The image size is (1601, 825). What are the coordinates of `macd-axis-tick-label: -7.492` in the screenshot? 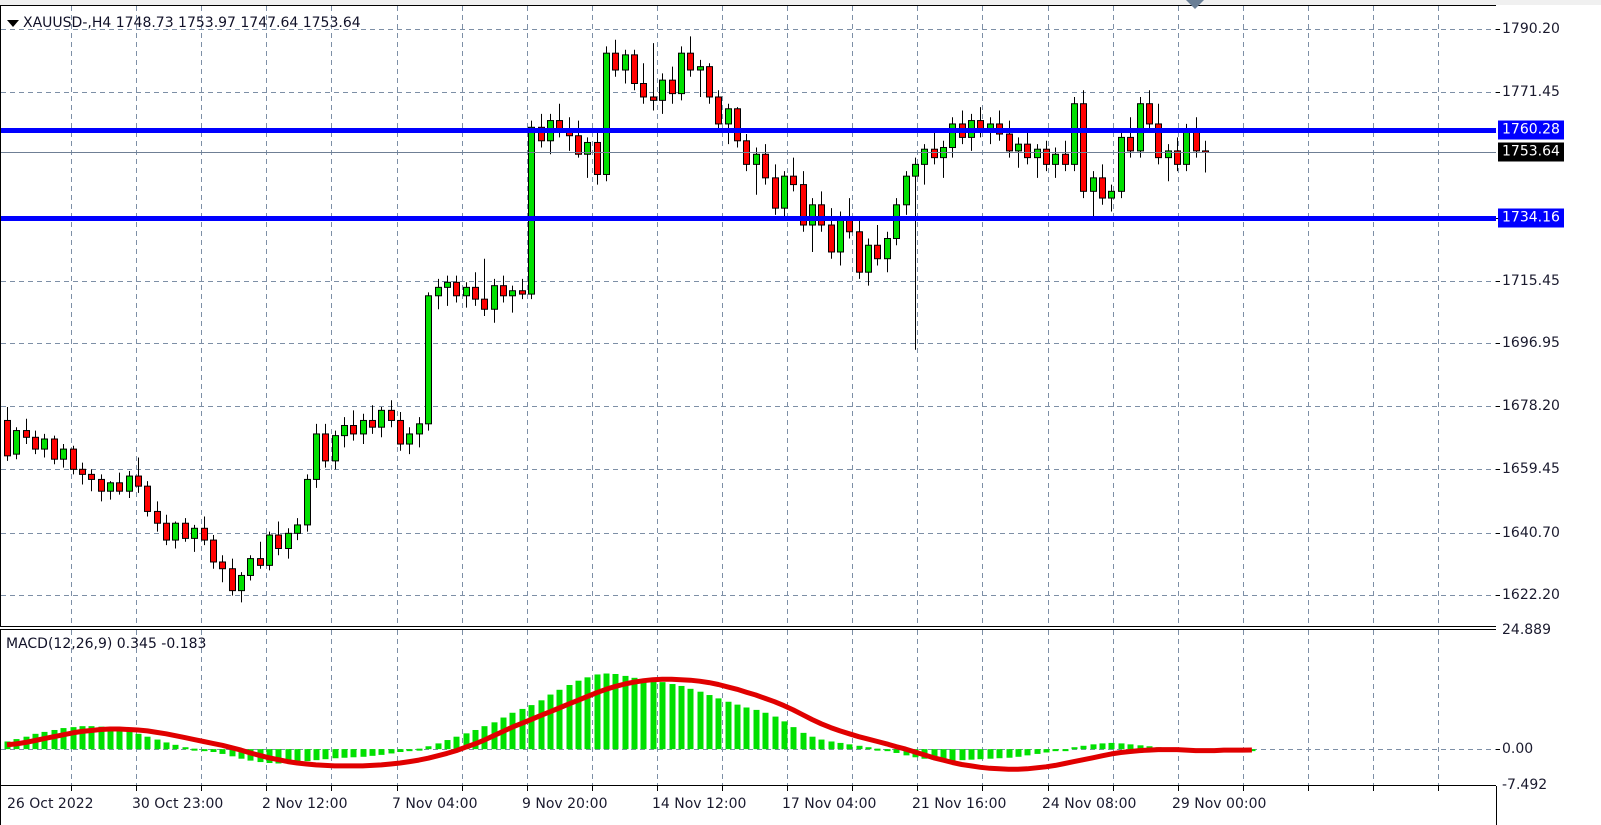 It's located at (1525, 785).